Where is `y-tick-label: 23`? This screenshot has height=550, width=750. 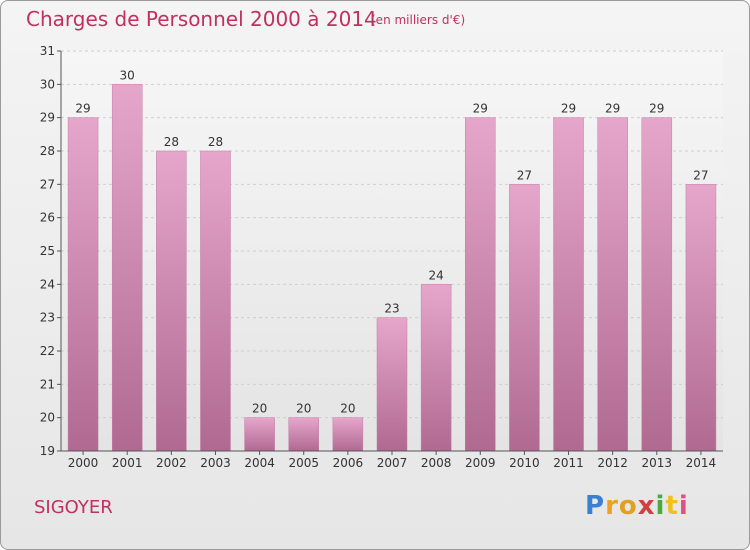
y-tick-label: 23 is located at coordinates (47, 318).